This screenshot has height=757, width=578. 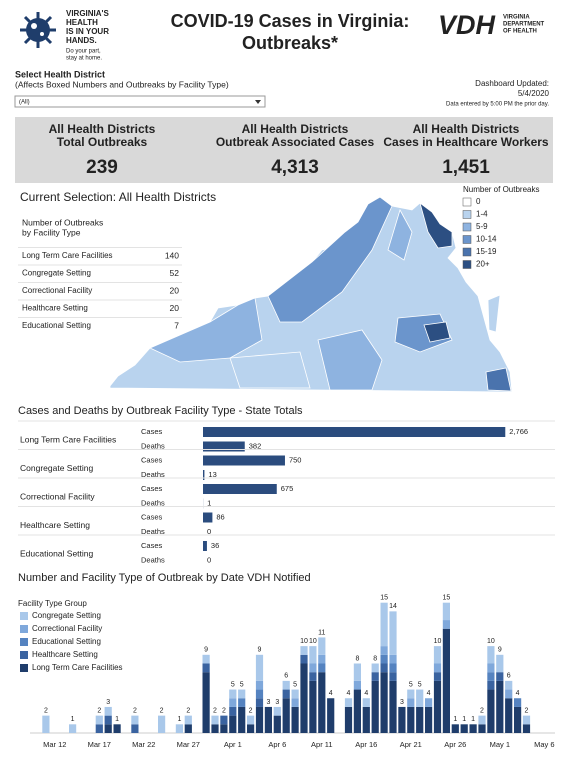 I want to click on value-label: 13, so click(x=212, y=474).